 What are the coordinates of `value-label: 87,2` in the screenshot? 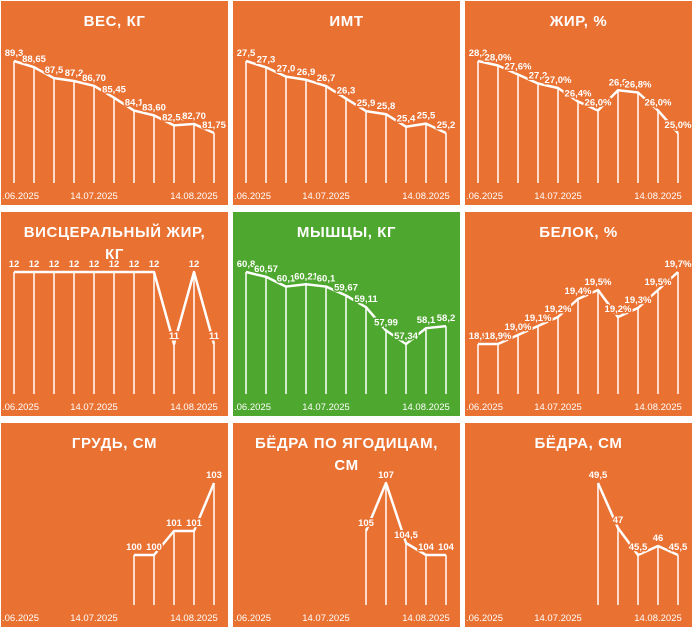 It's located at (74, 73).